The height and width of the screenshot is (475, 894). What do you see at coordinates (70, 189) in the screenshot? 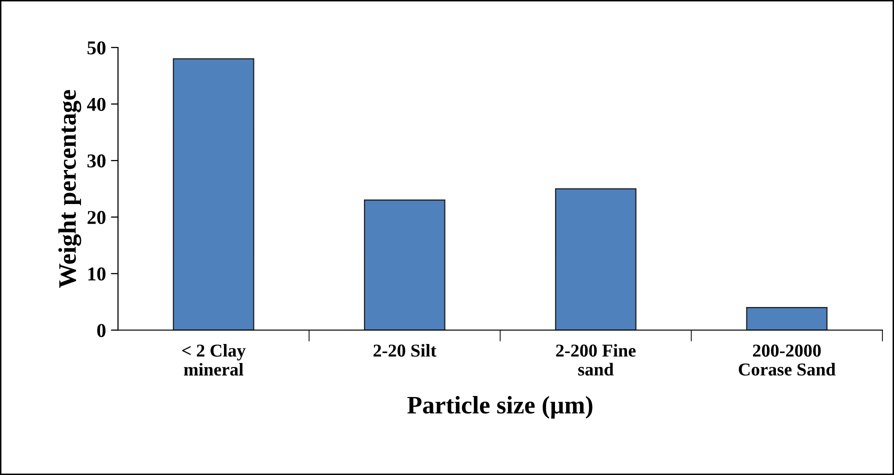
I see `y-axis-title: Weight percentage` at bounding box center [70, 189].